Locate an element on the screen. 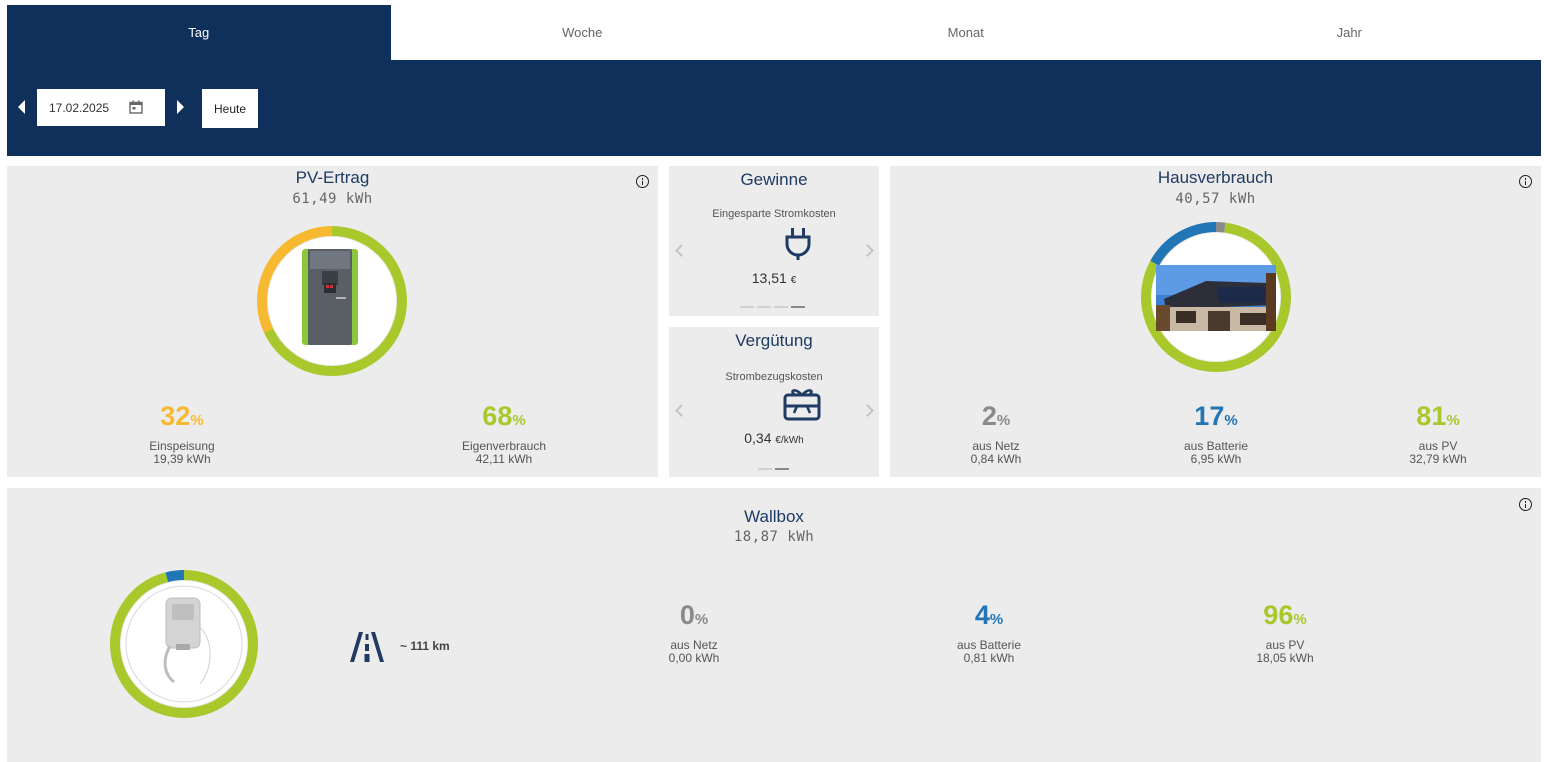 The width and height of the screenshot is (1544, 762). inverter-image is located at coordinates (330, 297).